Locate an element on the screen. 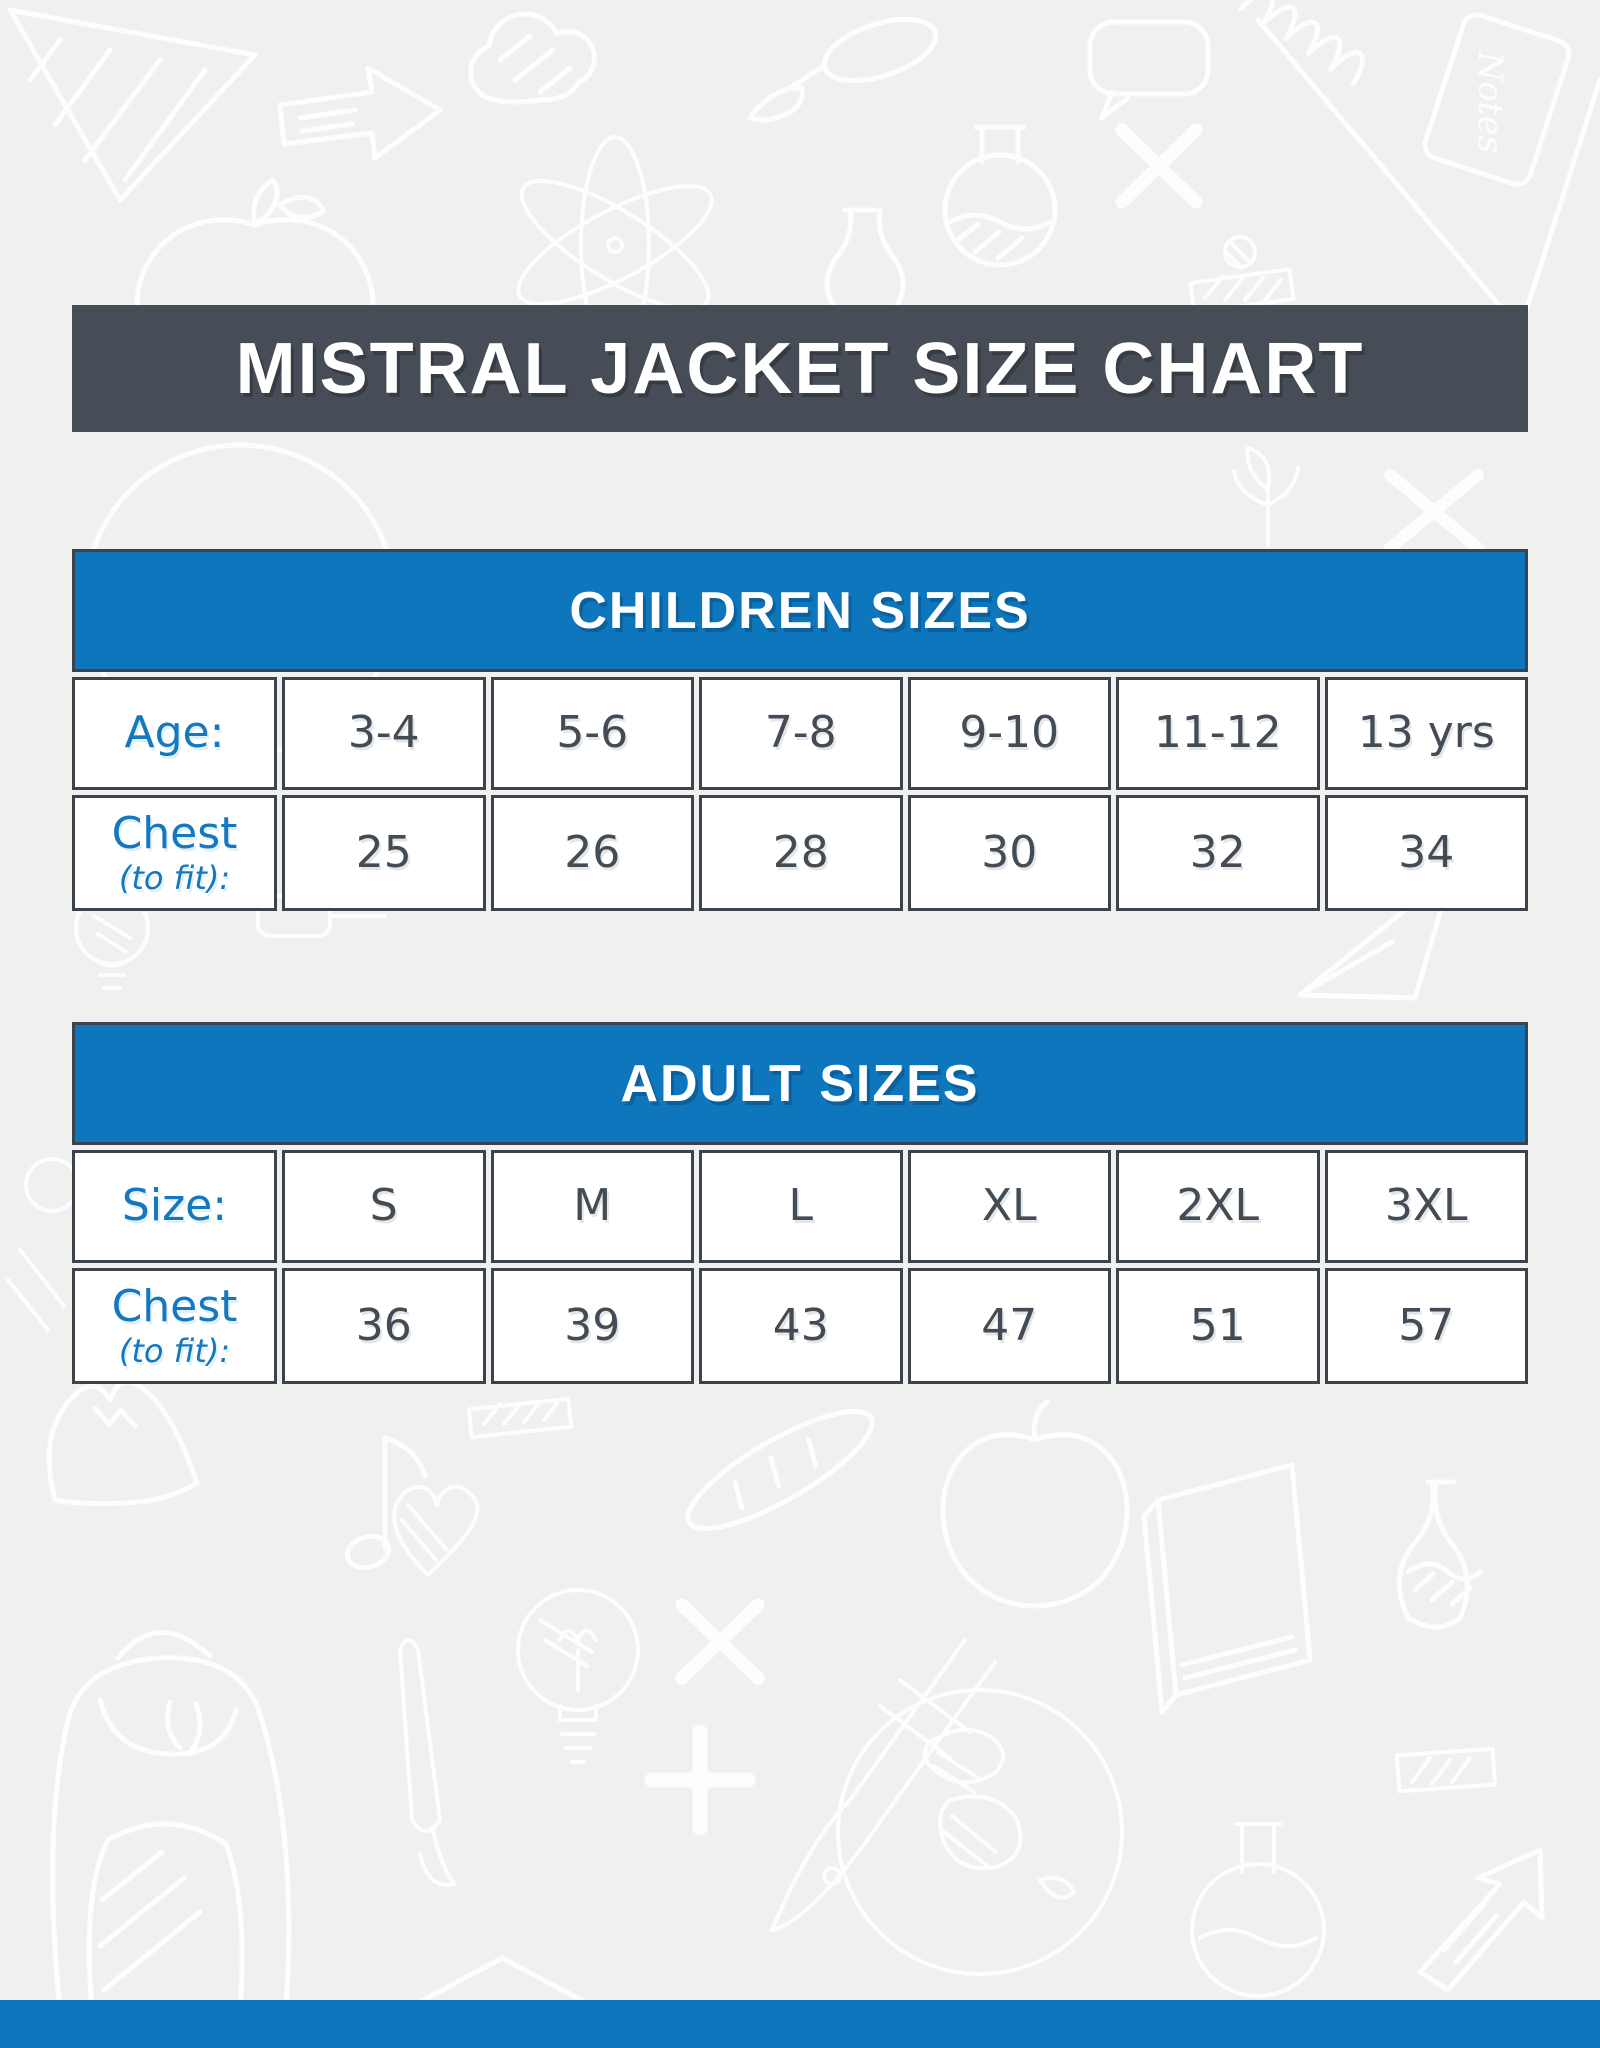 The width and height of the screenshot is (1600, 2048). paintbrush-icon is located at coordinates (843, 69).